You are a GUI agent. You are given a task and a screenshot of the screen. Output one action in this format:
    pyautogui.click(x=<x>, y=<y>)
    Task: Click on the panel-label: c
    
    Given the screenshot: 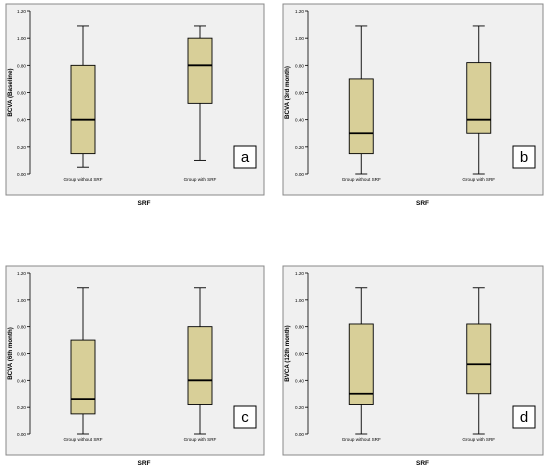 What is the action you would take?
    pyautogui.click(x=245, y=417)
    